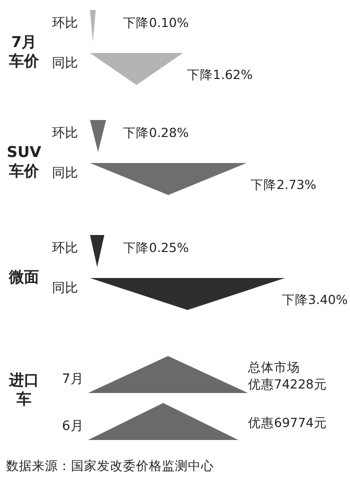  I want to click on data-label: 下降0.25%, so click(156, 247).